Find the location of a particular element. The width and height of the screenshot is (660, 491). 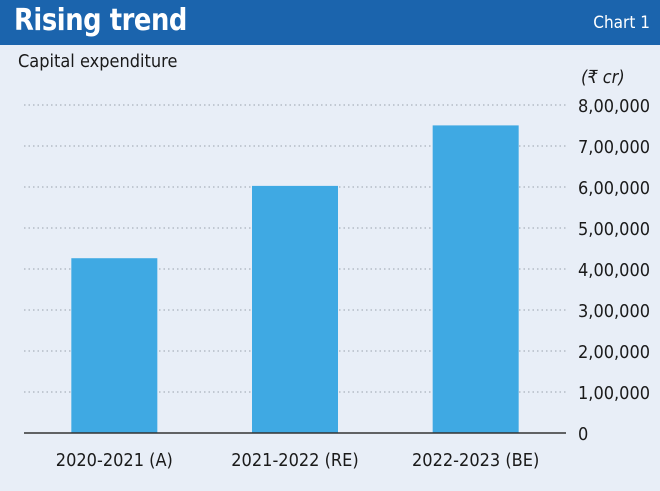

y-tick-label: 5,00,000 is located at coordinates (614, 229).